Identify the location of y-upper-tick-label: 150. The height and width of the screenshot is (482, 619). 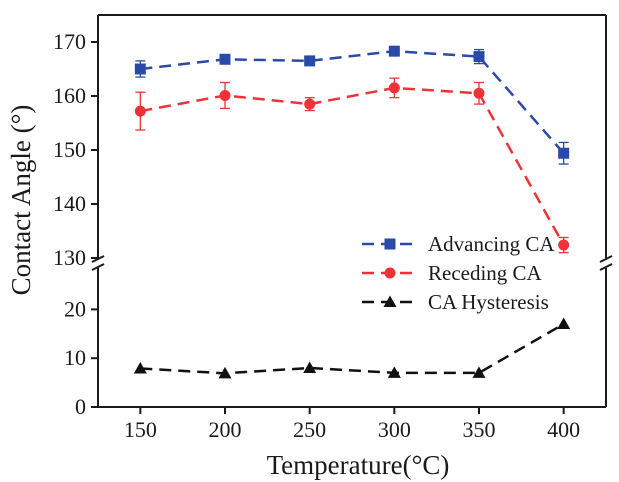
(69, 149).